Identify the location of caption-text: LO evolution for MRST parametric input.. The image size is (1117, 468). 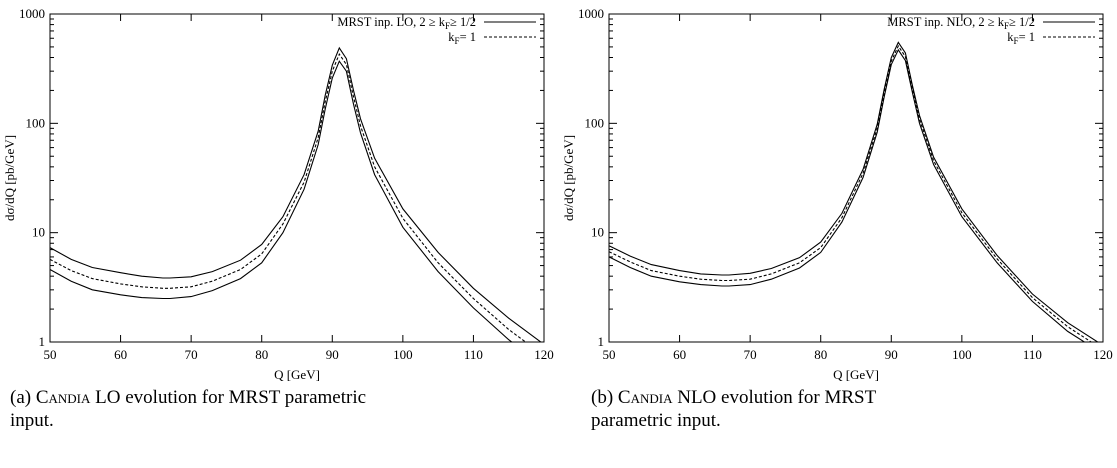
(188, 409).